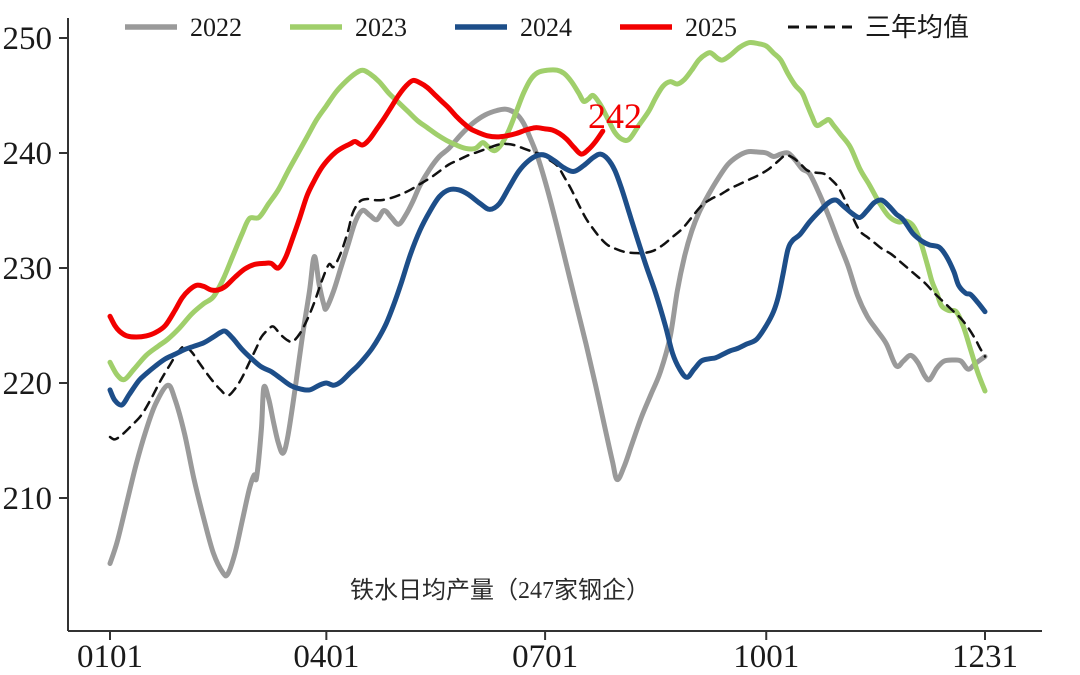  What do you see at coordinates (28, 269) in the screenshot?
I see `y-tick-label-230: 230` at bounding box center [28, 269].